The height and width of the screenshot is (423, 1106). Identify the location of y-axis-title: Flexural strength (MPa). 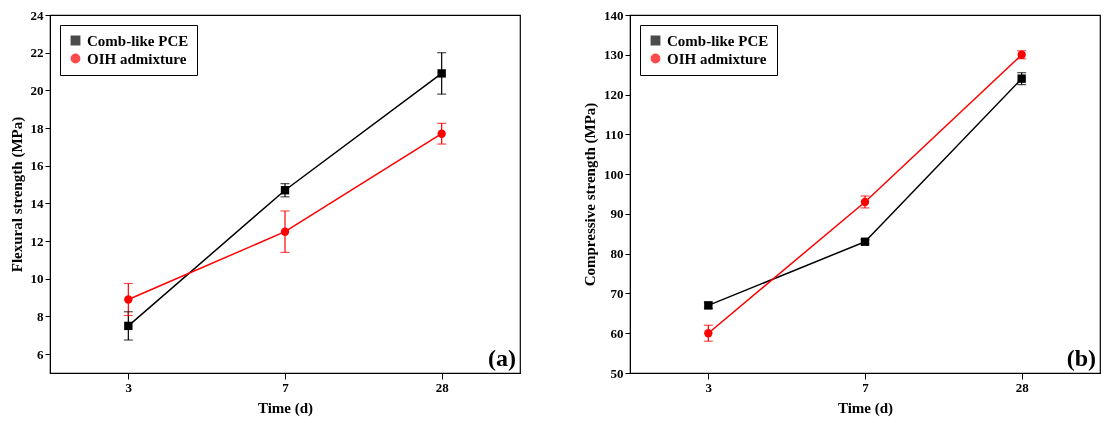
(17, 194).